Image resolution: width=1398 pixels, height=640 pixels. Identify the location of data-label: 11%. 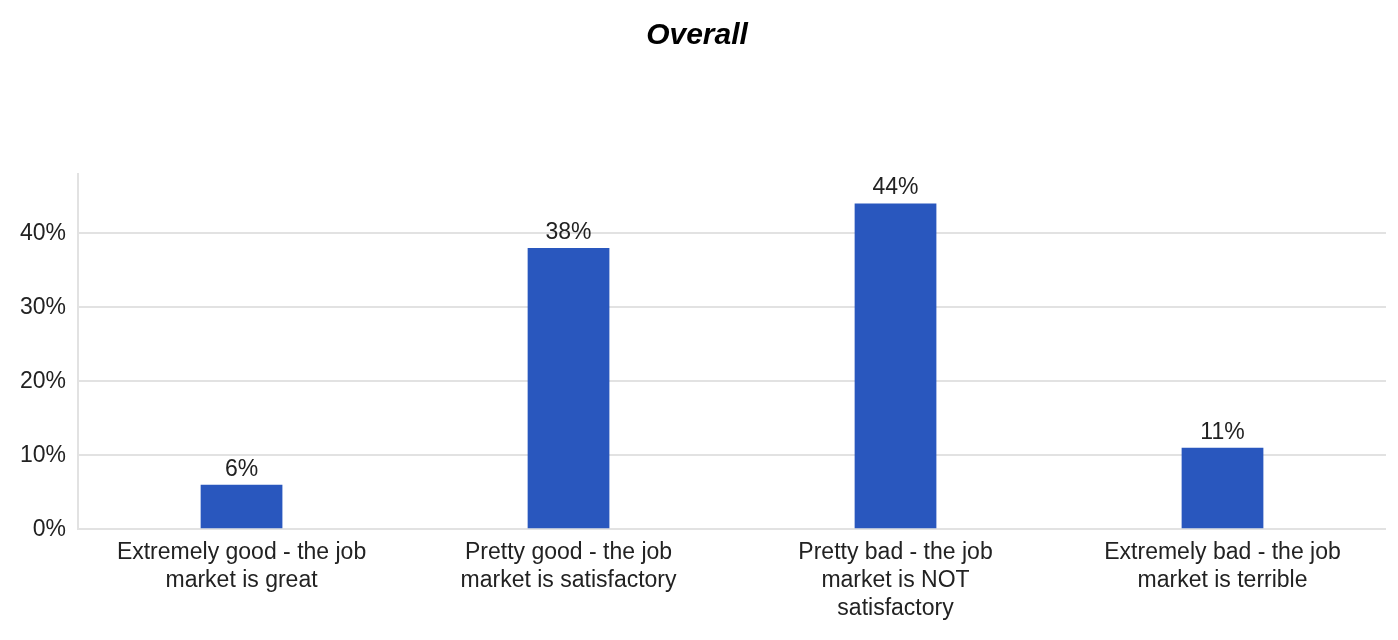
(1222, 430).